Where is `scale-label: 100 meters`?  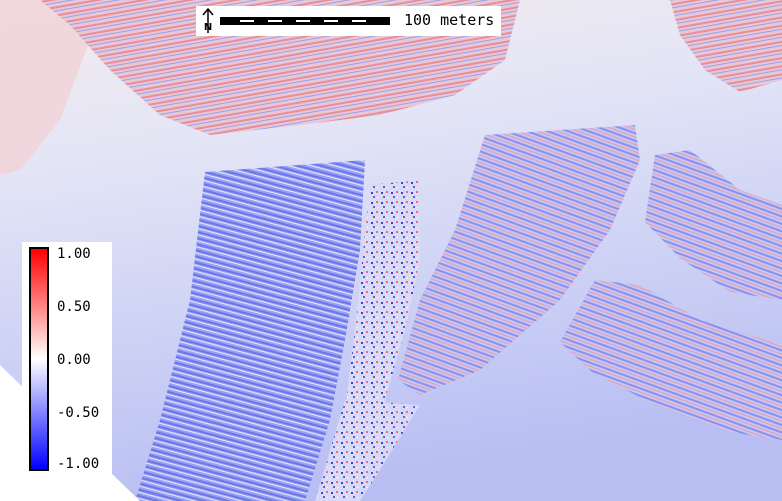 scale-label: 100 meters is located at coordinates (449, 20).